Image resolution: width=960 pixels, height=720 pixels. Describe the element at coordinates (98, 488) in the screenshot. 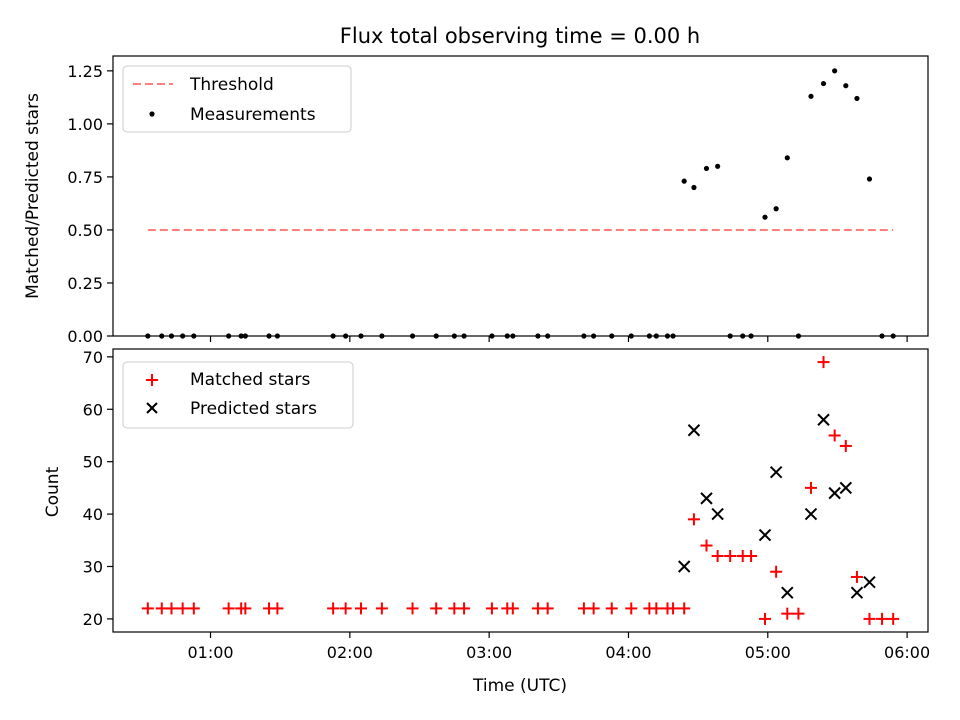

I see `bottom-y-ticks: 20 30 40 50 60 70` at that location.